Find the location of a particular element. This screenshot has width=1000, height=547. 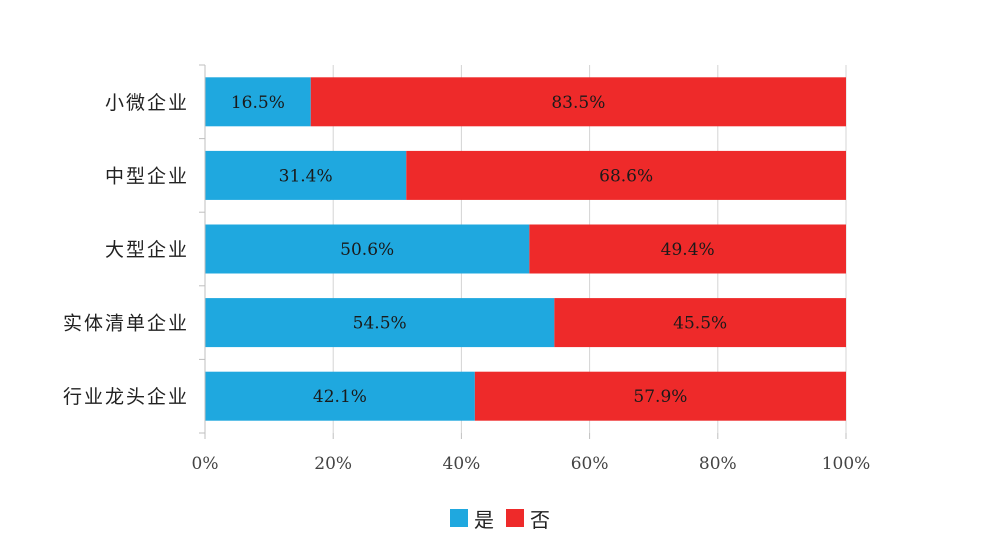

category-label: 中型企业 is located at coordinates (147, 176).